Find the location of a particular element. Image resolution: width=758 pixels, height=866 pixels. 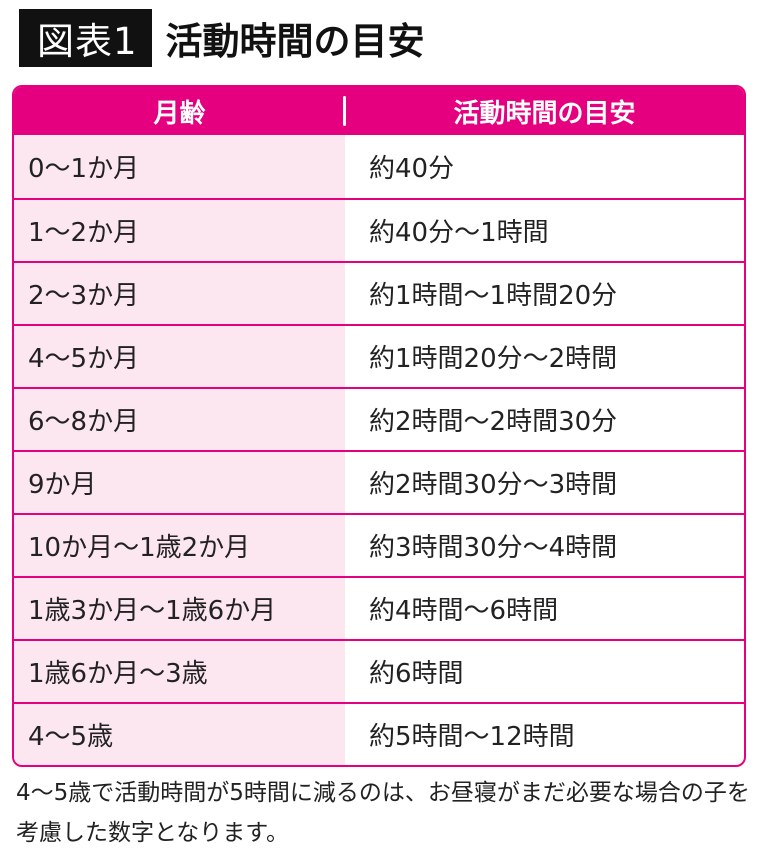

activity-time-cell: 約5時間〜12時間 is located at coordinates (472, 737).